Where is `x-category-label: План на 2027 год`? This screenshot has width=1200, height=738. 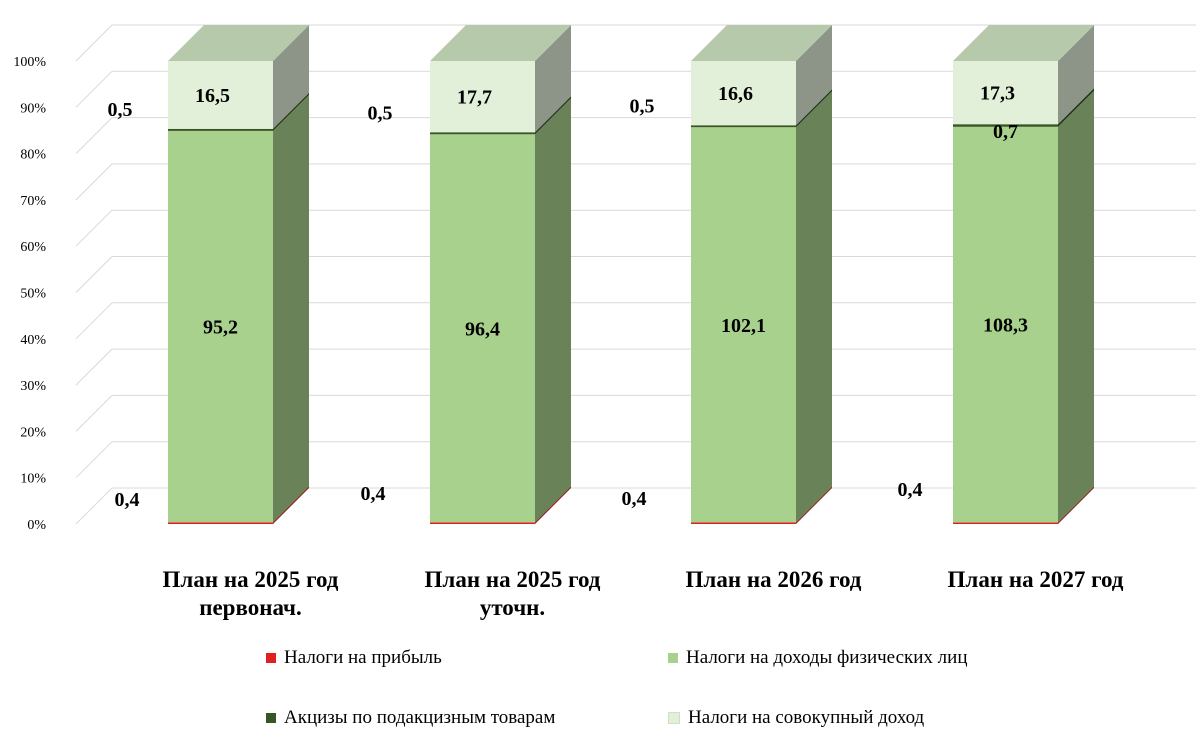
x-category-label: План на 2027 год is located at coordinates (1036, 579).